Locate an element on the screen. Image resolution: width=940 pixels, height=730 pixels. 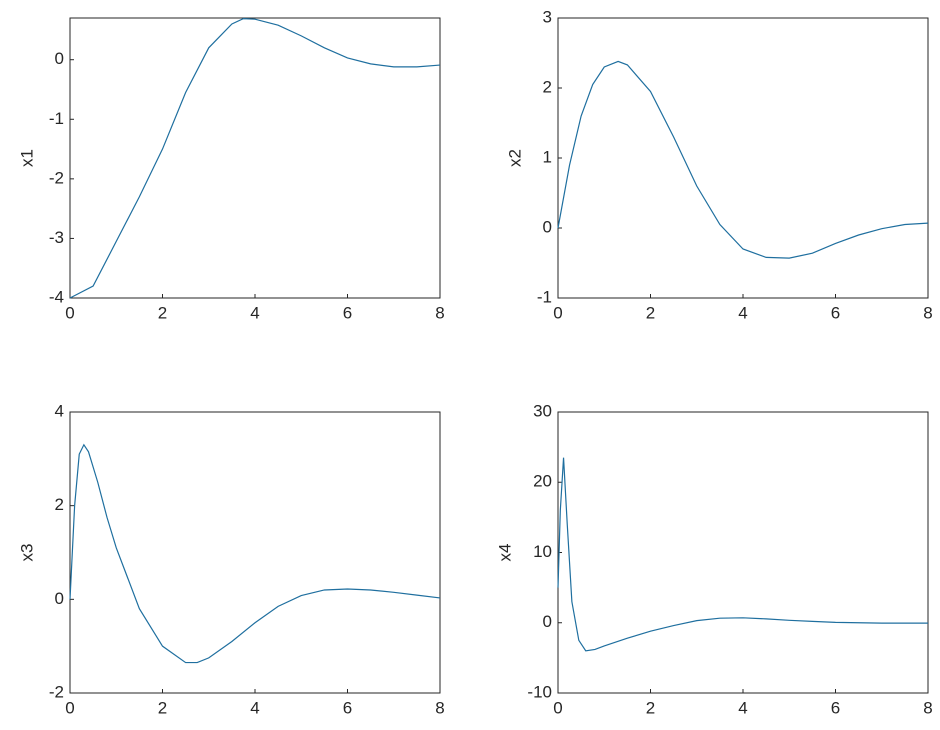
y-tick-label: 1 is located at coordinates (547, 156).